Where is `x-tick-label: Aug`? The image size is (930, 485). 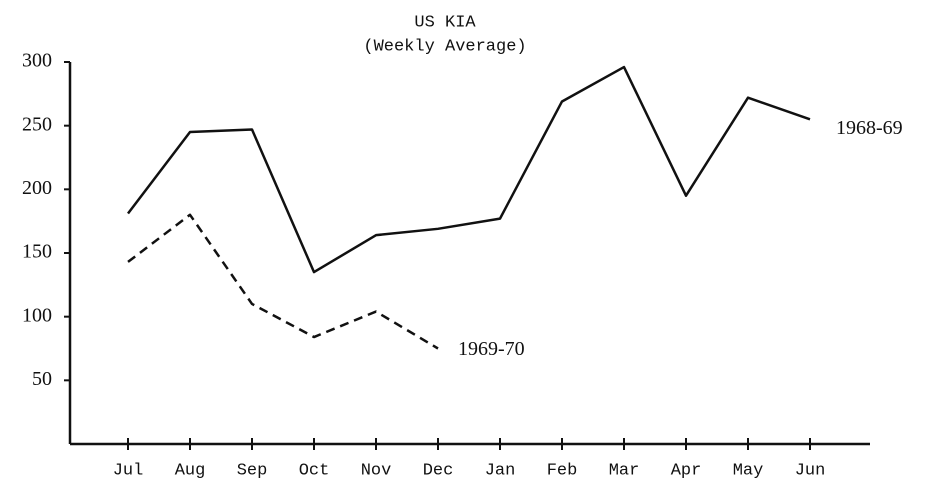
x-tick-label: Aug is located at coordinates (190, 470).